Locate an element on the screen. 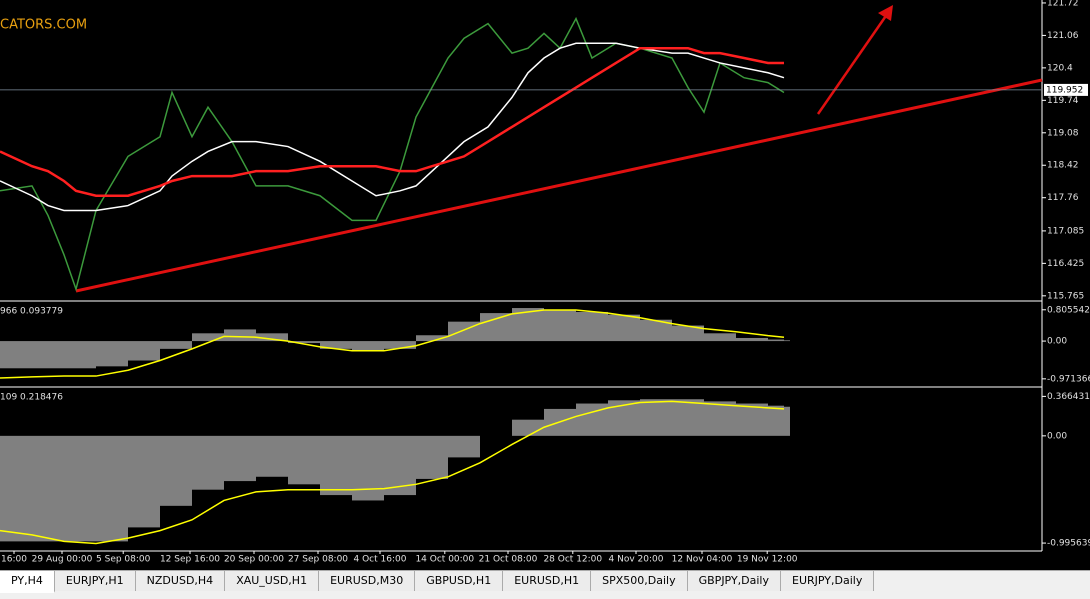 The image size is (1090, 599). chart-tab: XAU_USD,H1 is located at coordinates (272, 581).